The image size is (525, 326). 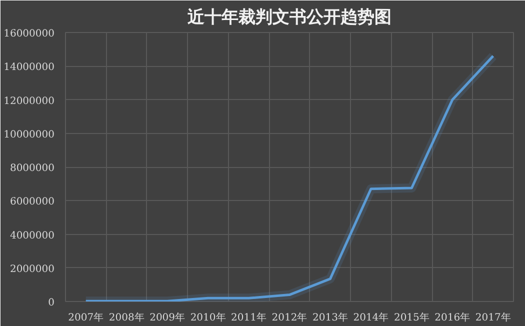 I want to click on y-tick-label: 14000000, so click(x=29, y=68).